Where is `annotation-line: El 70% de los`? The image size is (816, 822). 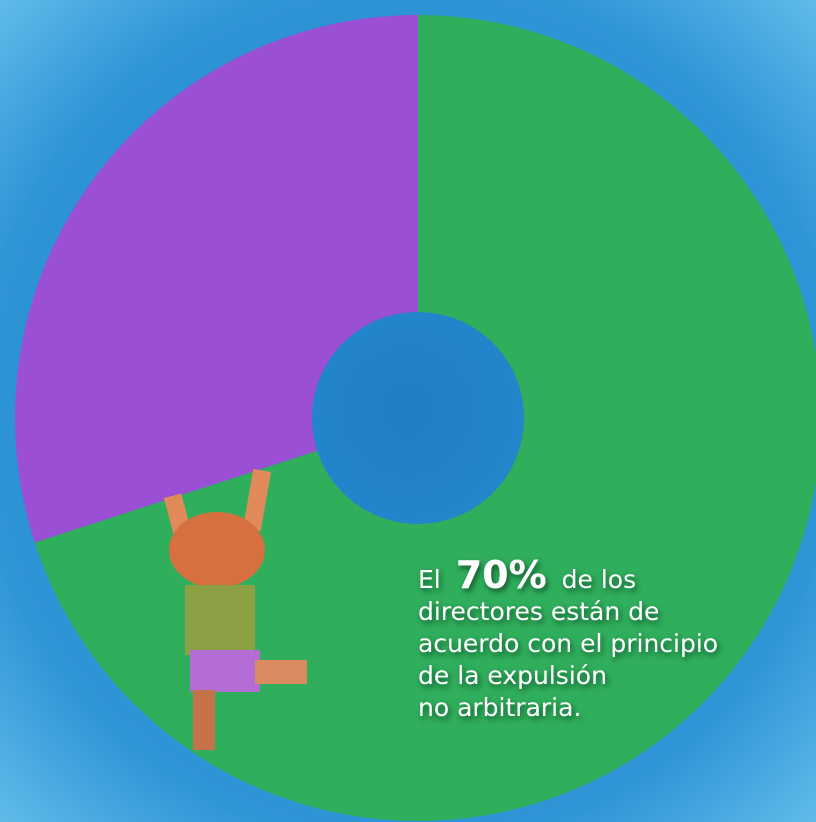
annotation-line: El 70% de los is located at coordinates (527, 575).